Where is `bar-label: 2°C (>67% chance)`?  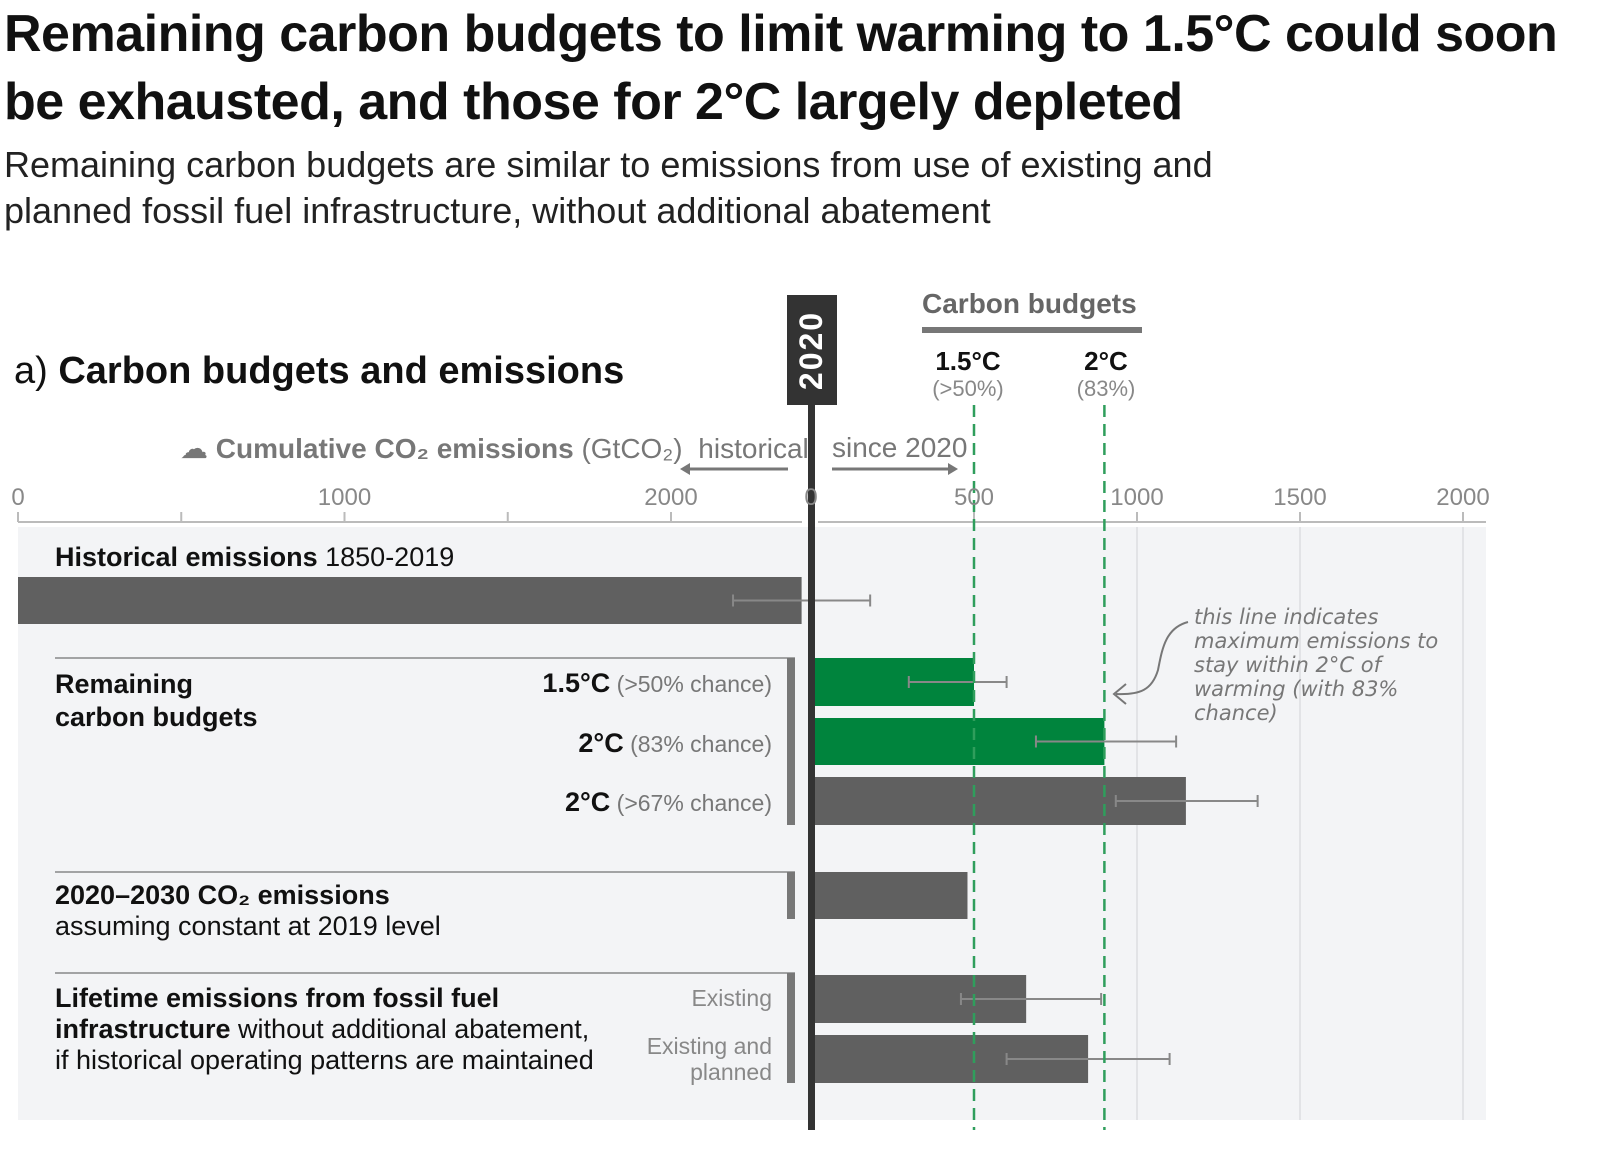
bar-label: 2°C (>67% chance) is located at coordinates (668, 802).